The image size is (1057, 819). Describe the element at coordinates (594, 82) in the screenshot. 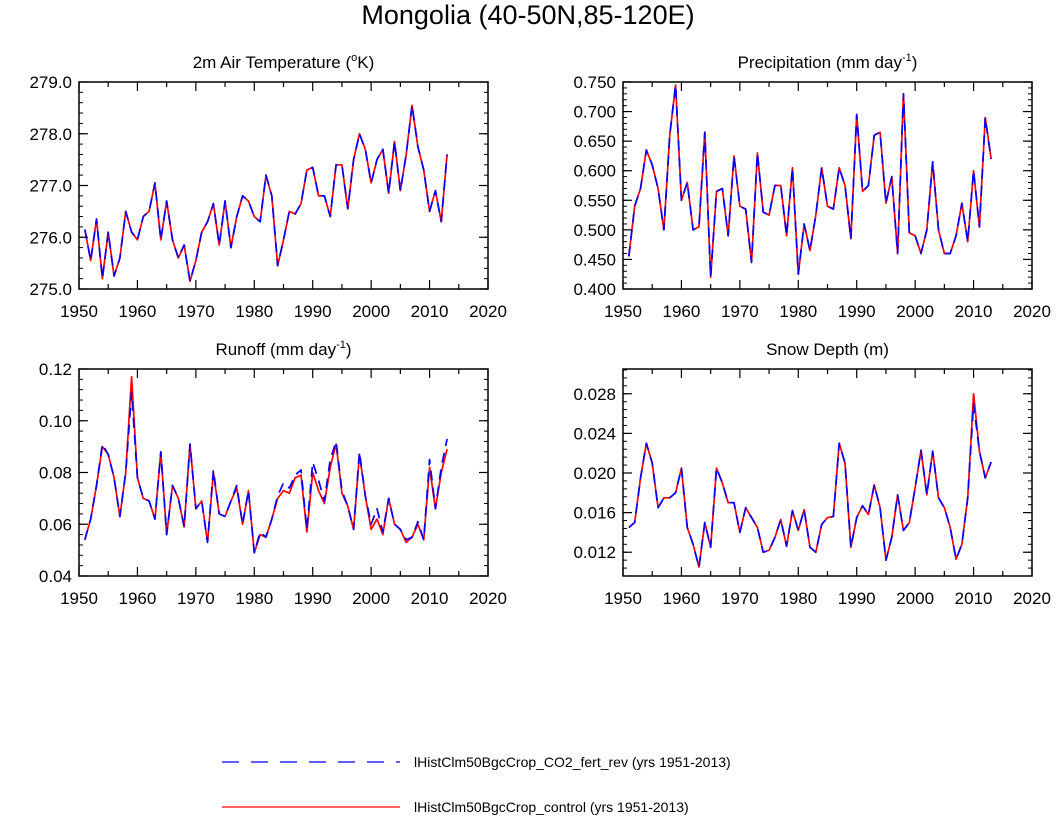

I see `y-tick-label: 0.750` at that location.